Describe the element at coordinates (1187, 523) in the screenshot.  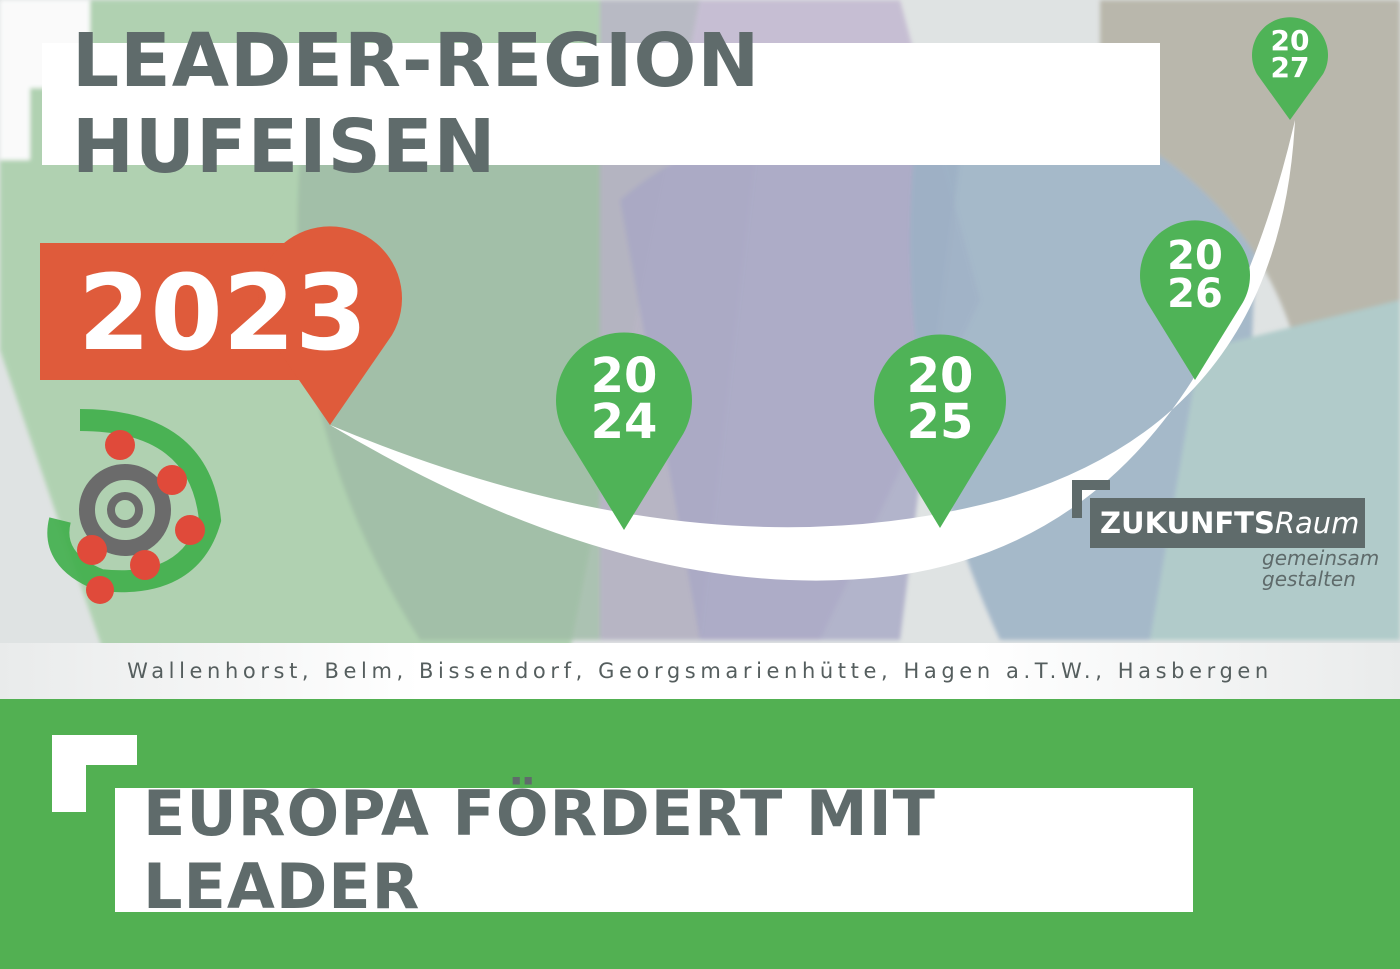
I see `zukunftsraum-bold: ZUKUNFTS` at that location.